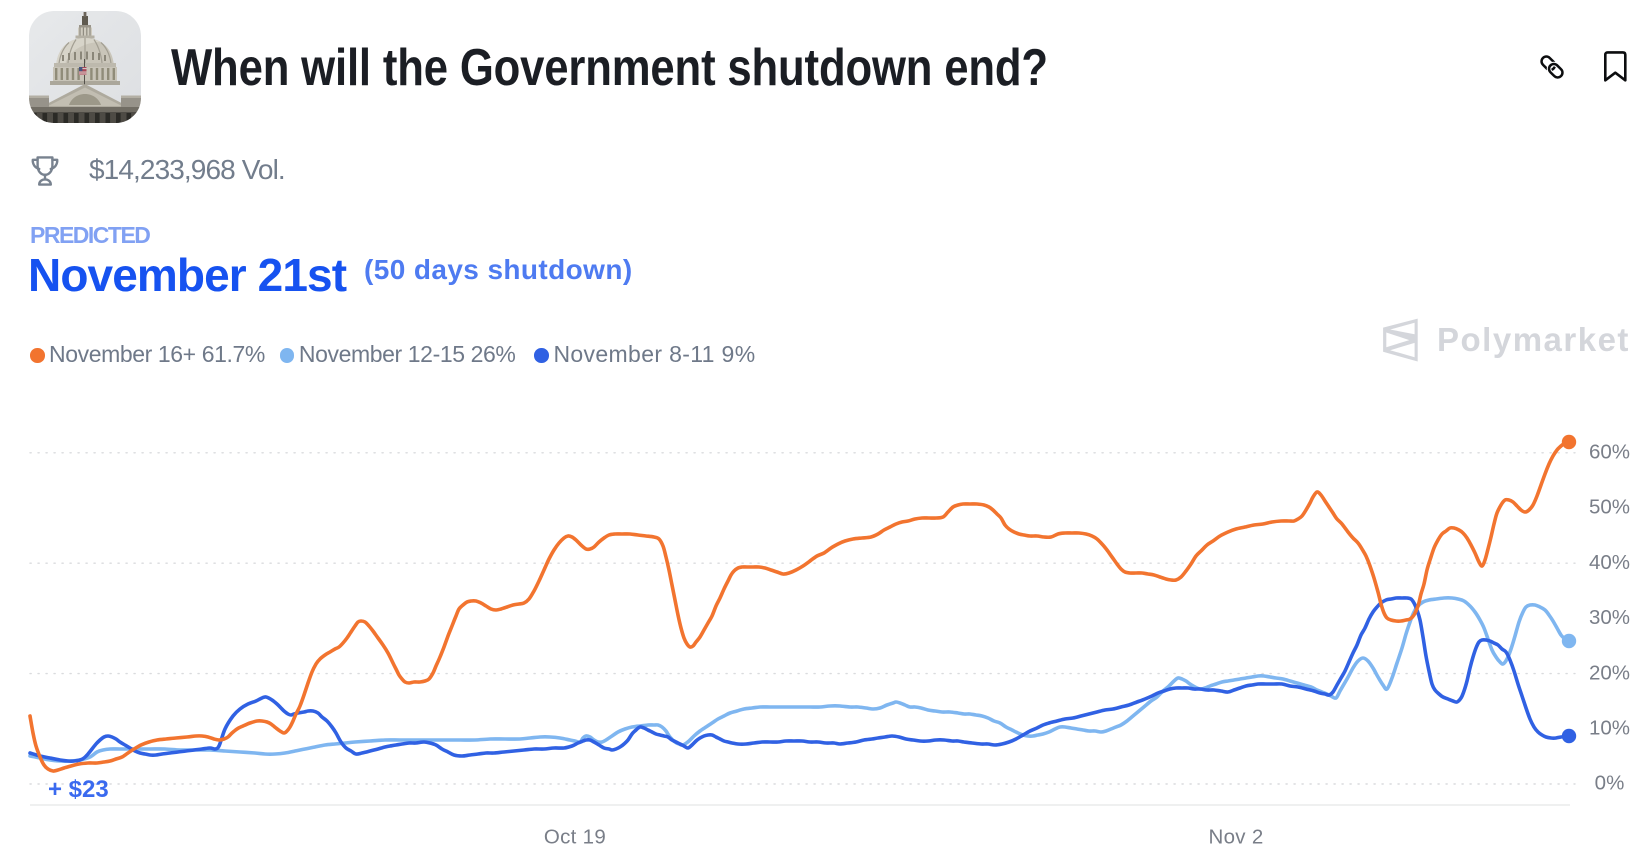 The image size is (1642, 851). I want to click on svg-text: Oct 19, so click(575, 837).